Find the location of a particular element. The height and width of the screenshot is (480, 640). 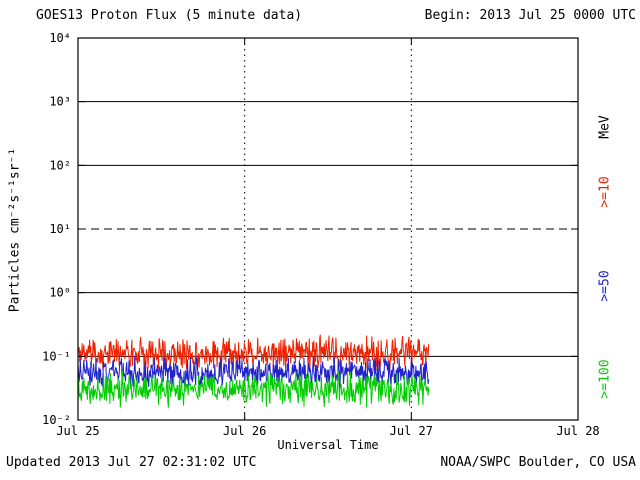

right-label-mev: MeV is located at coordinates (605, 127).